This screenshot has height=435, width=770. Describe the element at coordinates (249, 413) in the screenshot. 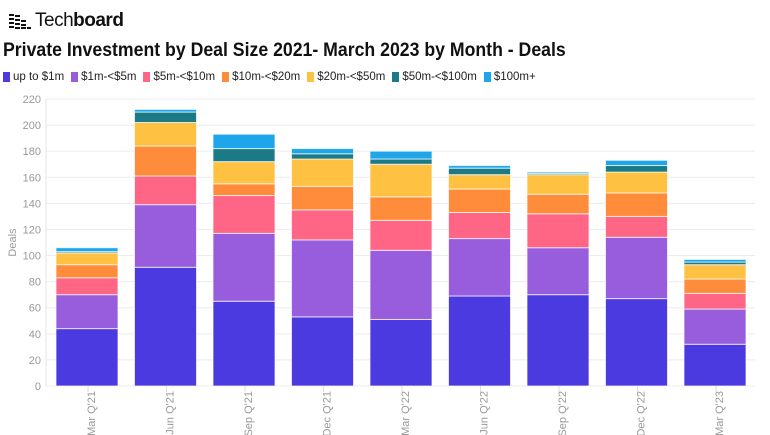

I see `x-tick-label: Sep Q'21` at that location.